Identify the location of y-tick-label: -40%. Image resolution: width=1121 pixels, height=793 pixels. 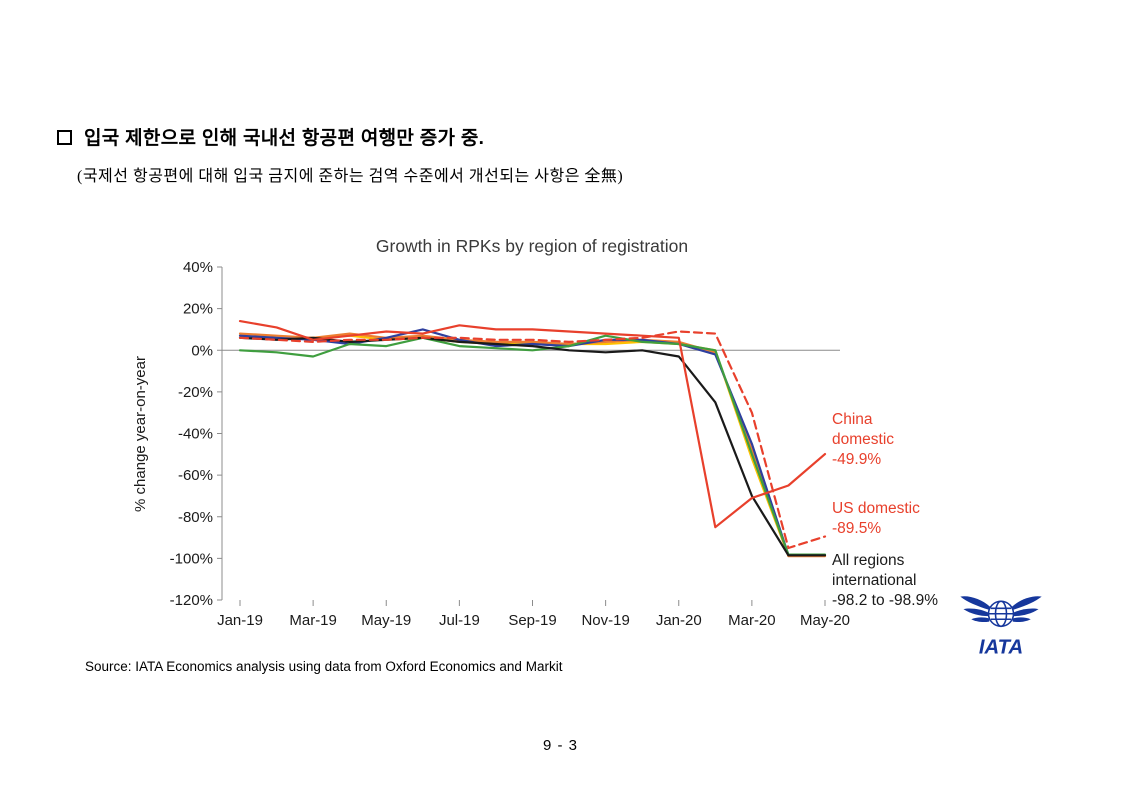
(195, 434).